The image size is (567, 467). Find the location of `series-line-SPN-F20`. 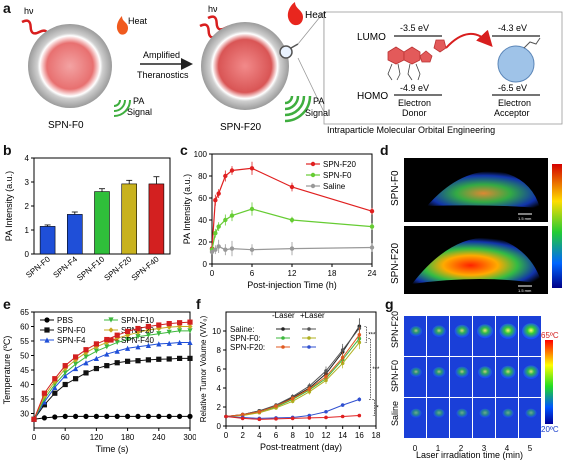

series-line-SPN-F20 is located at coordinates (292, 208).